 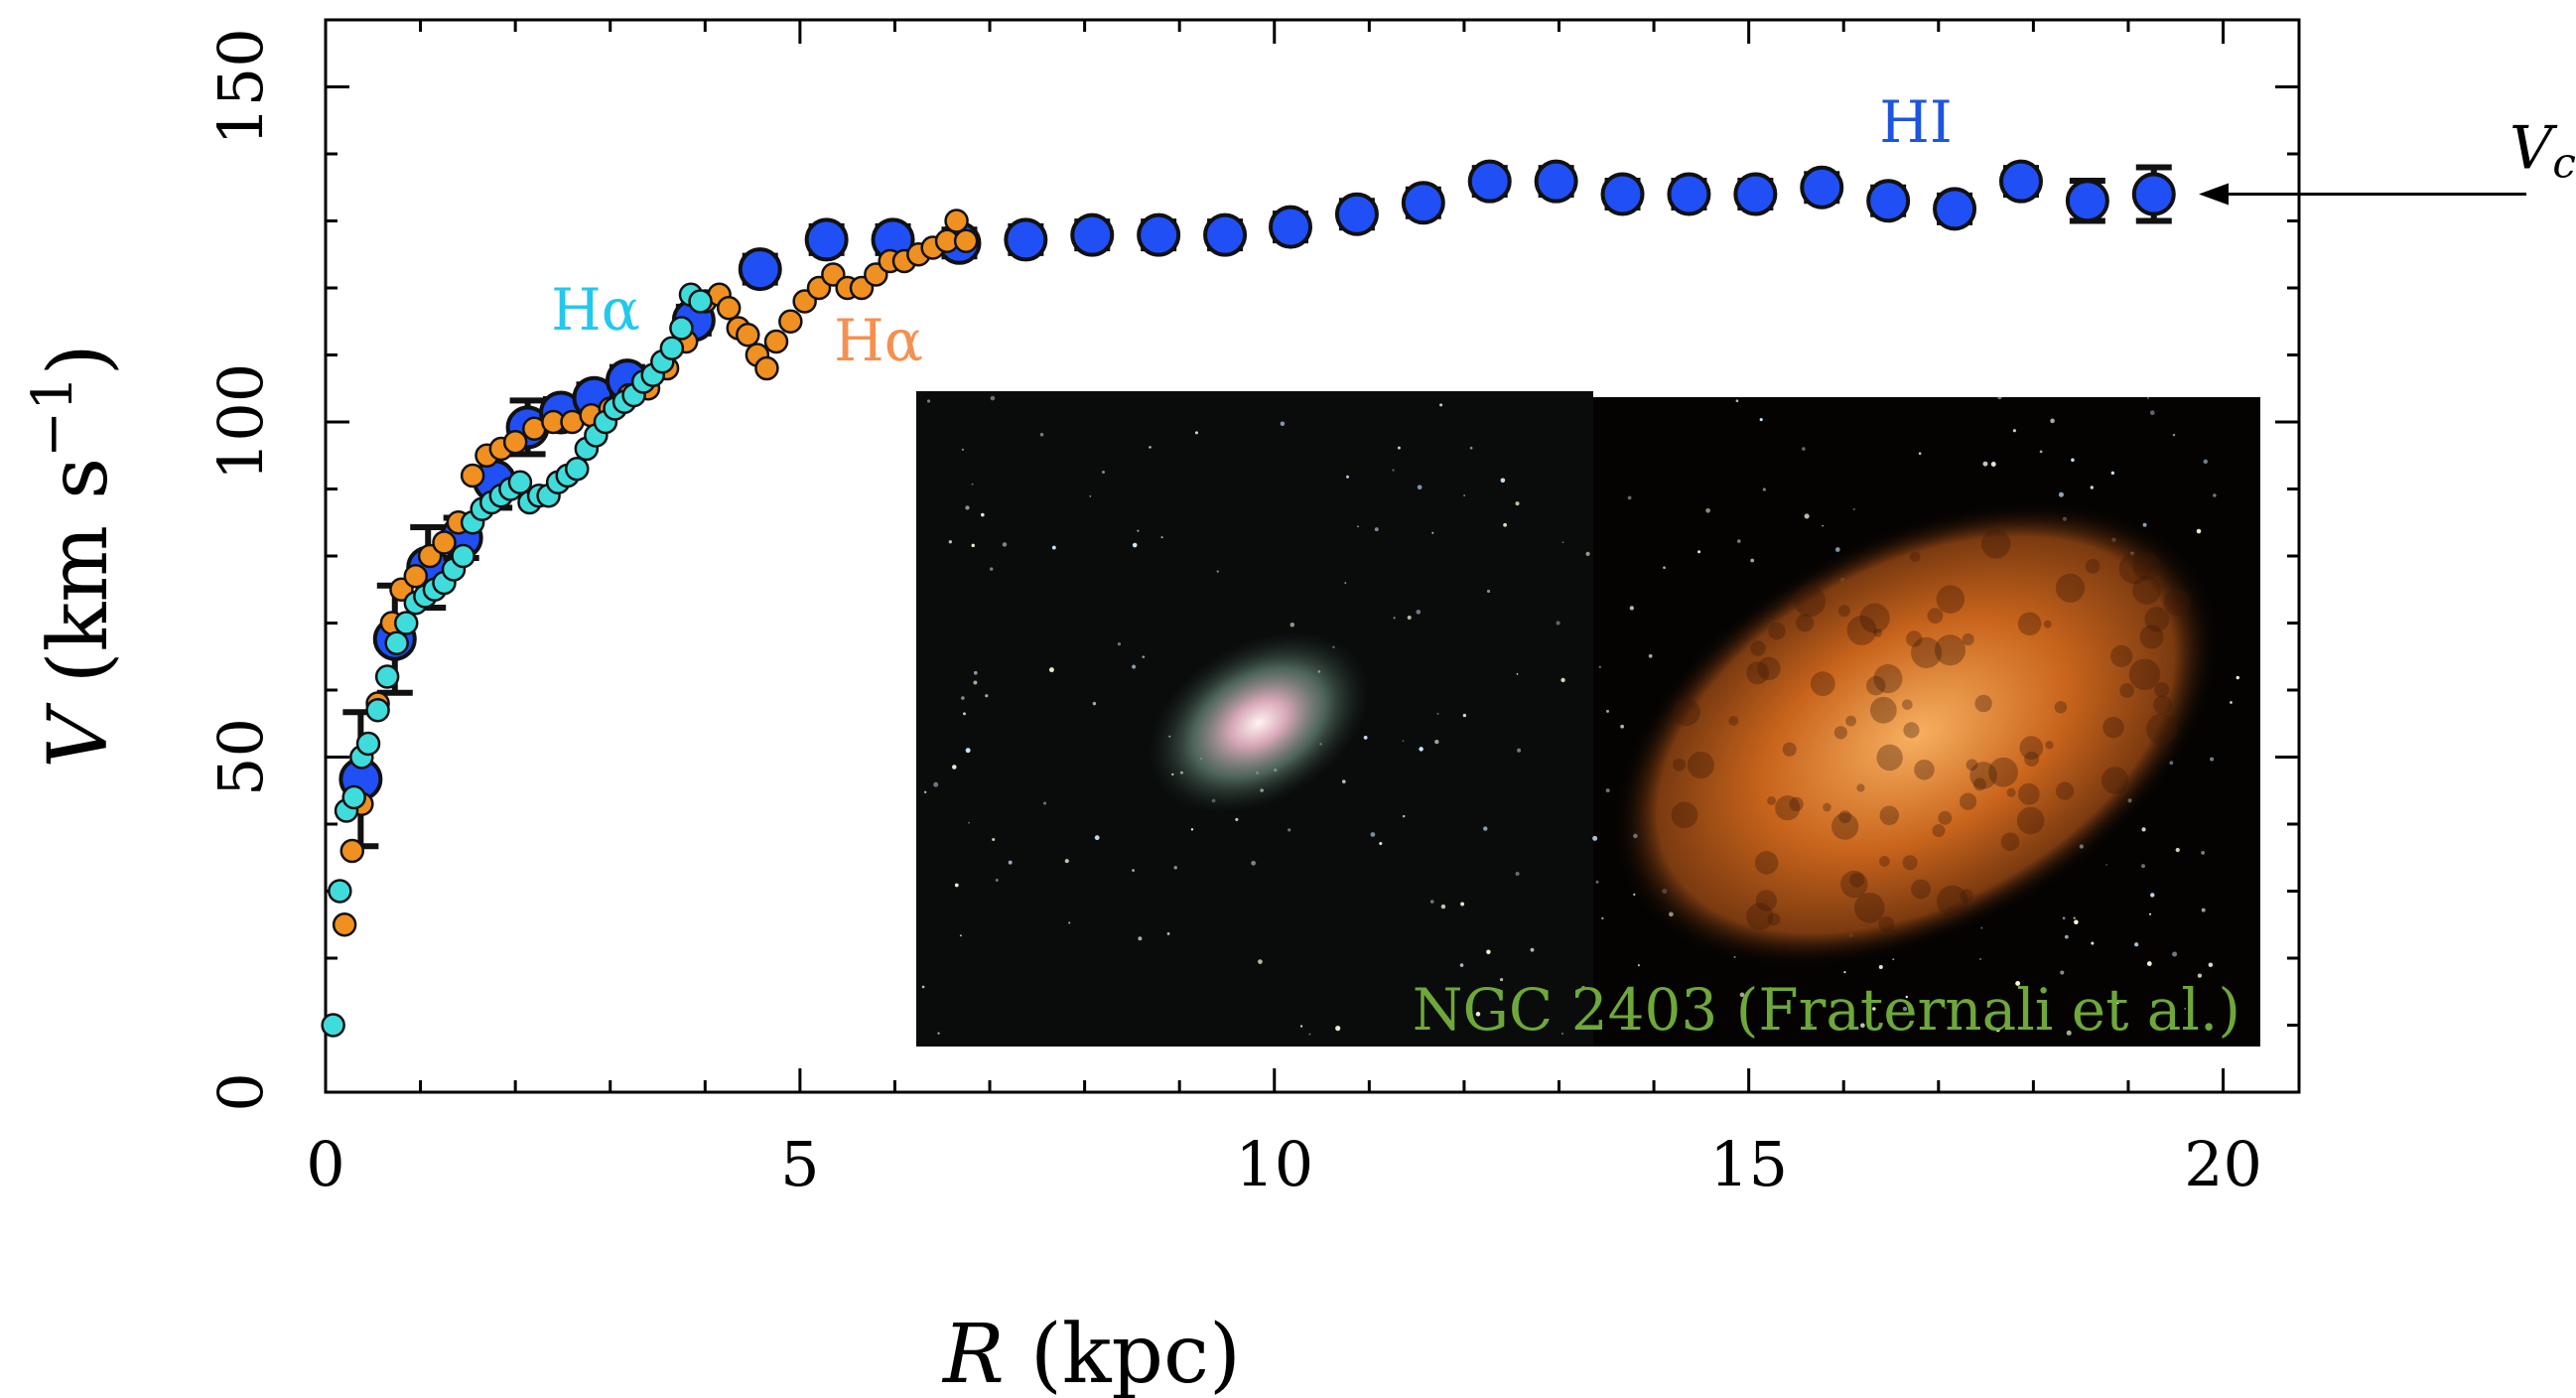 What do you see at coordinates (1827, 1010) in the screenshot?
I see `inset-caption: NGC 2403 (Fraternali et al.)` at bounding box center [1827, 1010].